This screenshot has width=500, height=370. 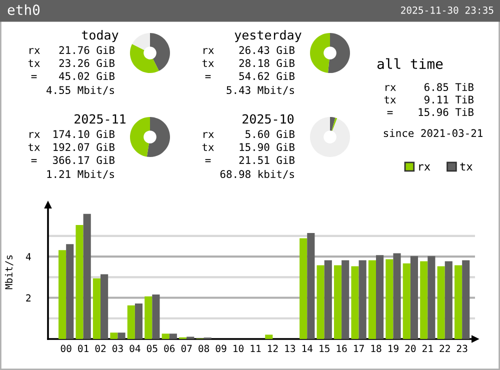 What do you see at coordinates (433, 133) in the screenshot?
I see `text: since 2021-03-21` at bounding box center [433, 133].